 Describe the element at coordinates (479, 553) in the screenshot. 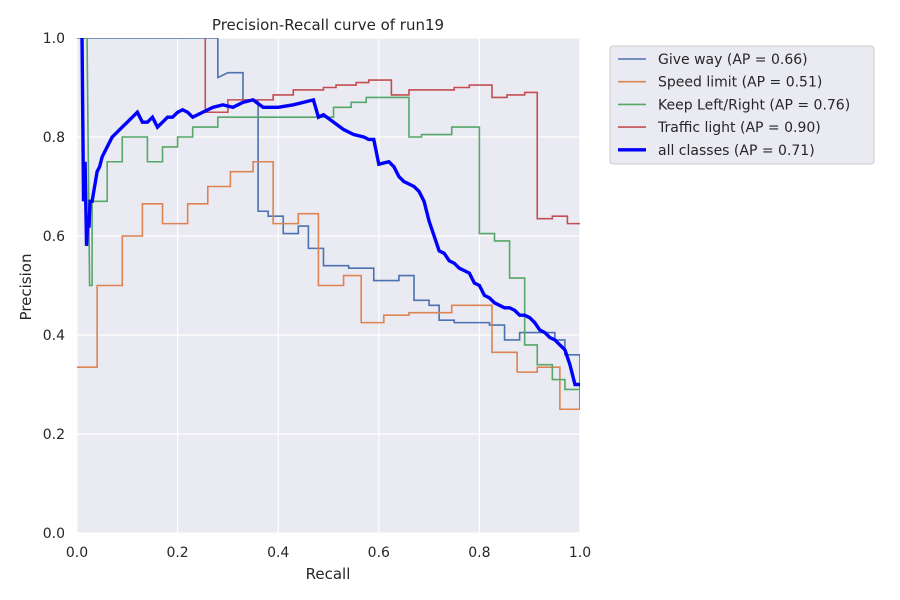

I see `x-tick-label: 0.8` at that location.